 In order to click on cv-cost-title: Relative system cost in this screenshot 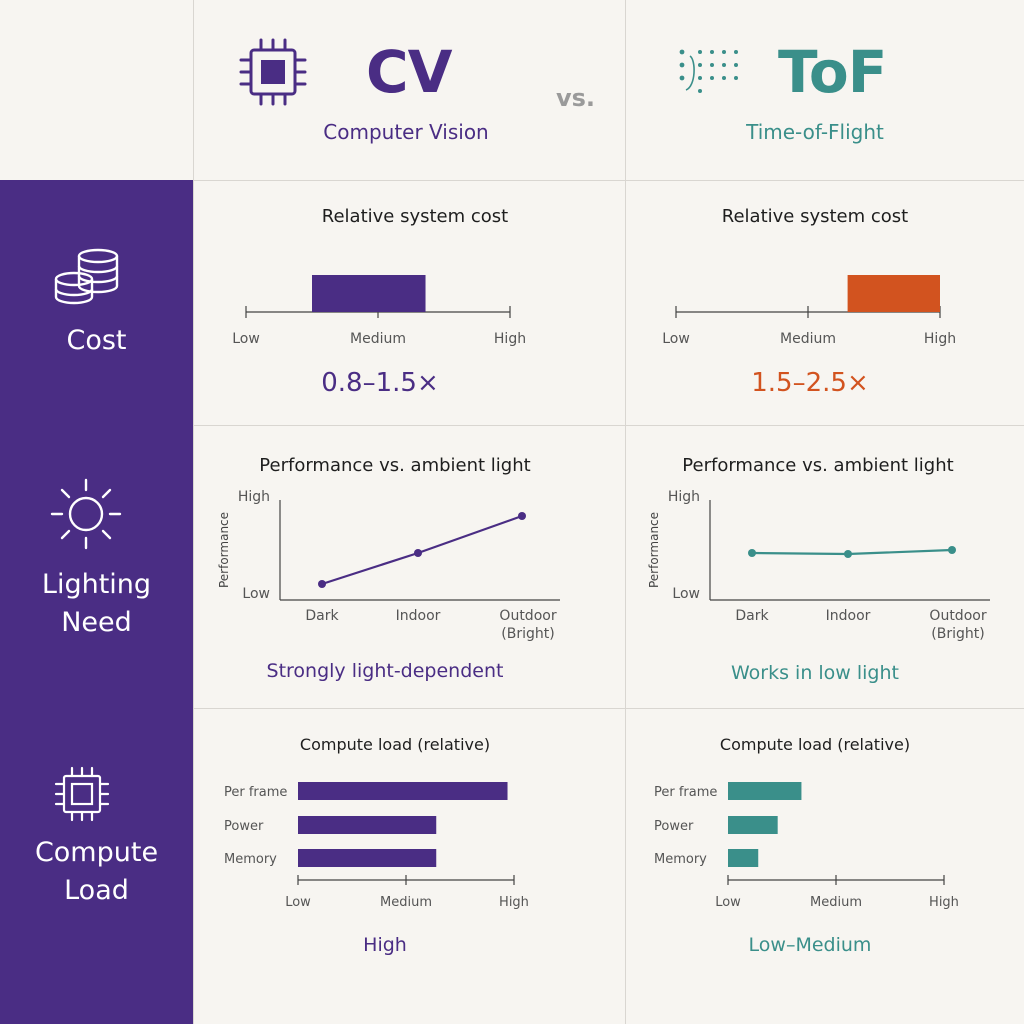, I will do `click(415, 216)`.